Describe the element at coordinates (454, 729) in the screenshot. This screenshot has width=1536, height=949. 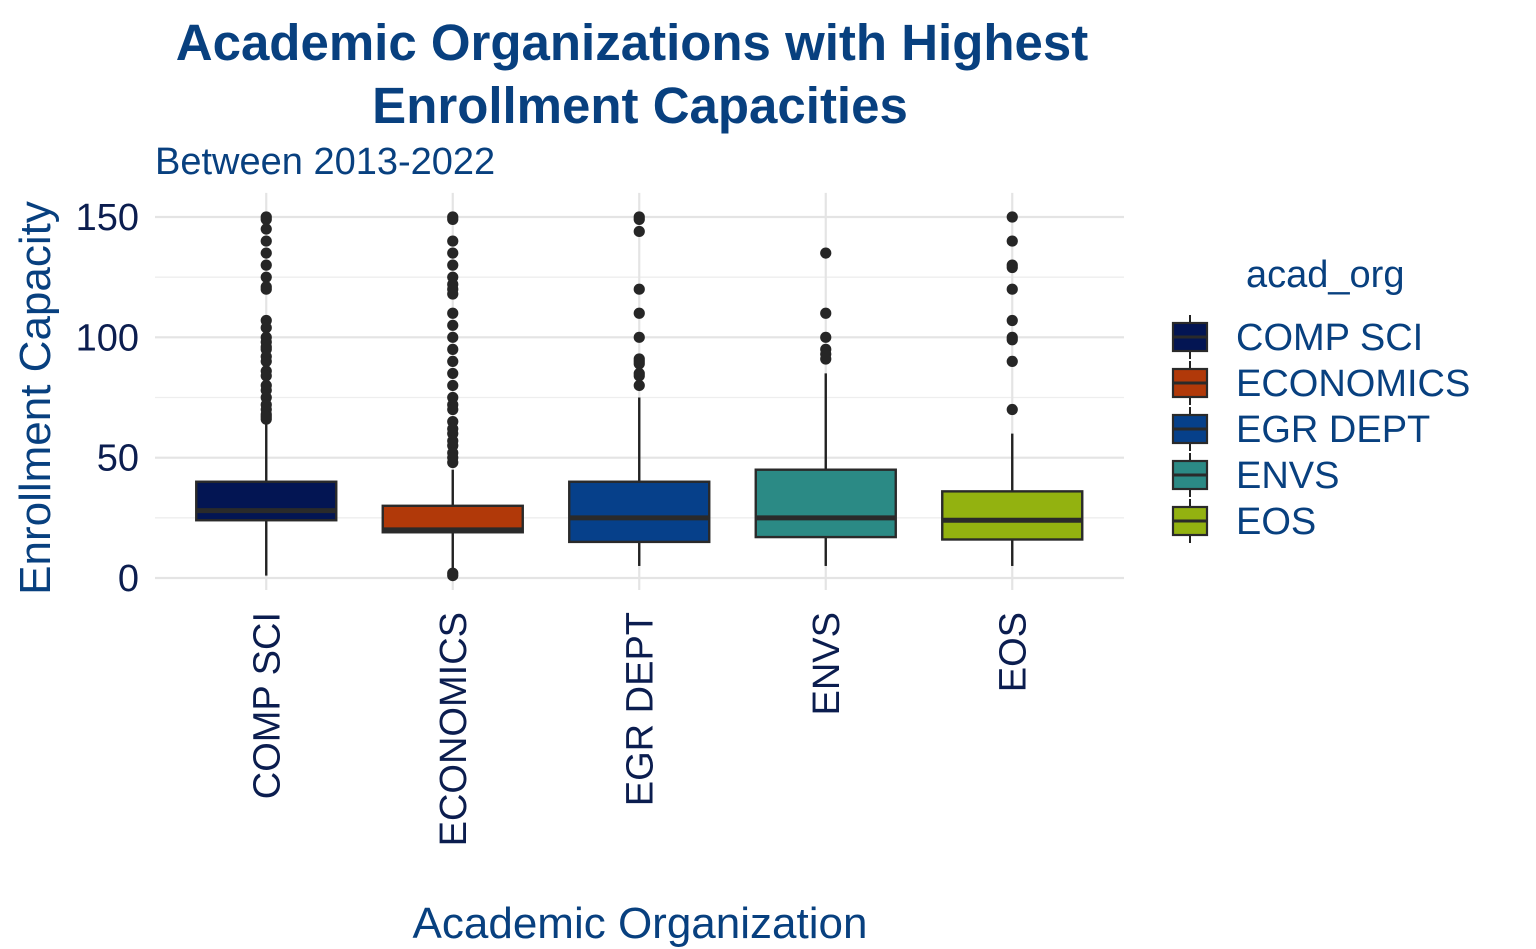
I see `x-tick-label: ECONOMICS` at that location.